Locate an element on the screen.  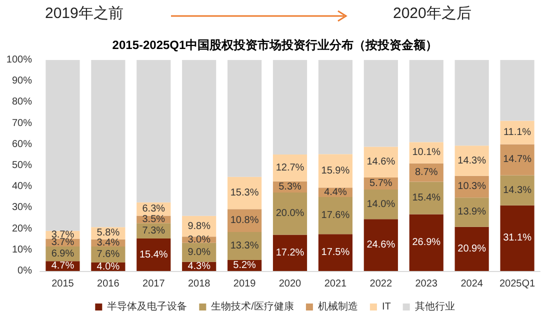
x-tick-label: 2022 is located at coordinates (381, 284).